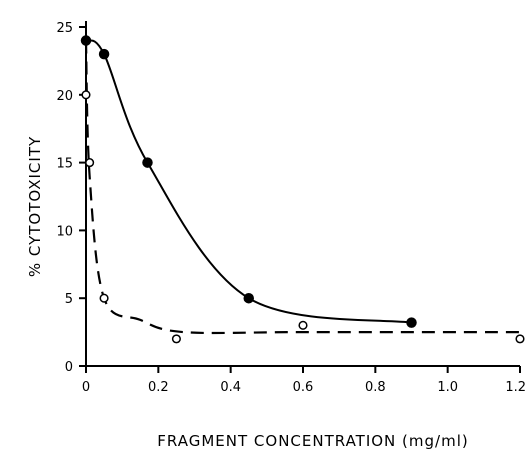  What do you see at coordinates (64, 96) in the screenshot?
I see `y-tick-label: 20` at bounding box center [64, 96].